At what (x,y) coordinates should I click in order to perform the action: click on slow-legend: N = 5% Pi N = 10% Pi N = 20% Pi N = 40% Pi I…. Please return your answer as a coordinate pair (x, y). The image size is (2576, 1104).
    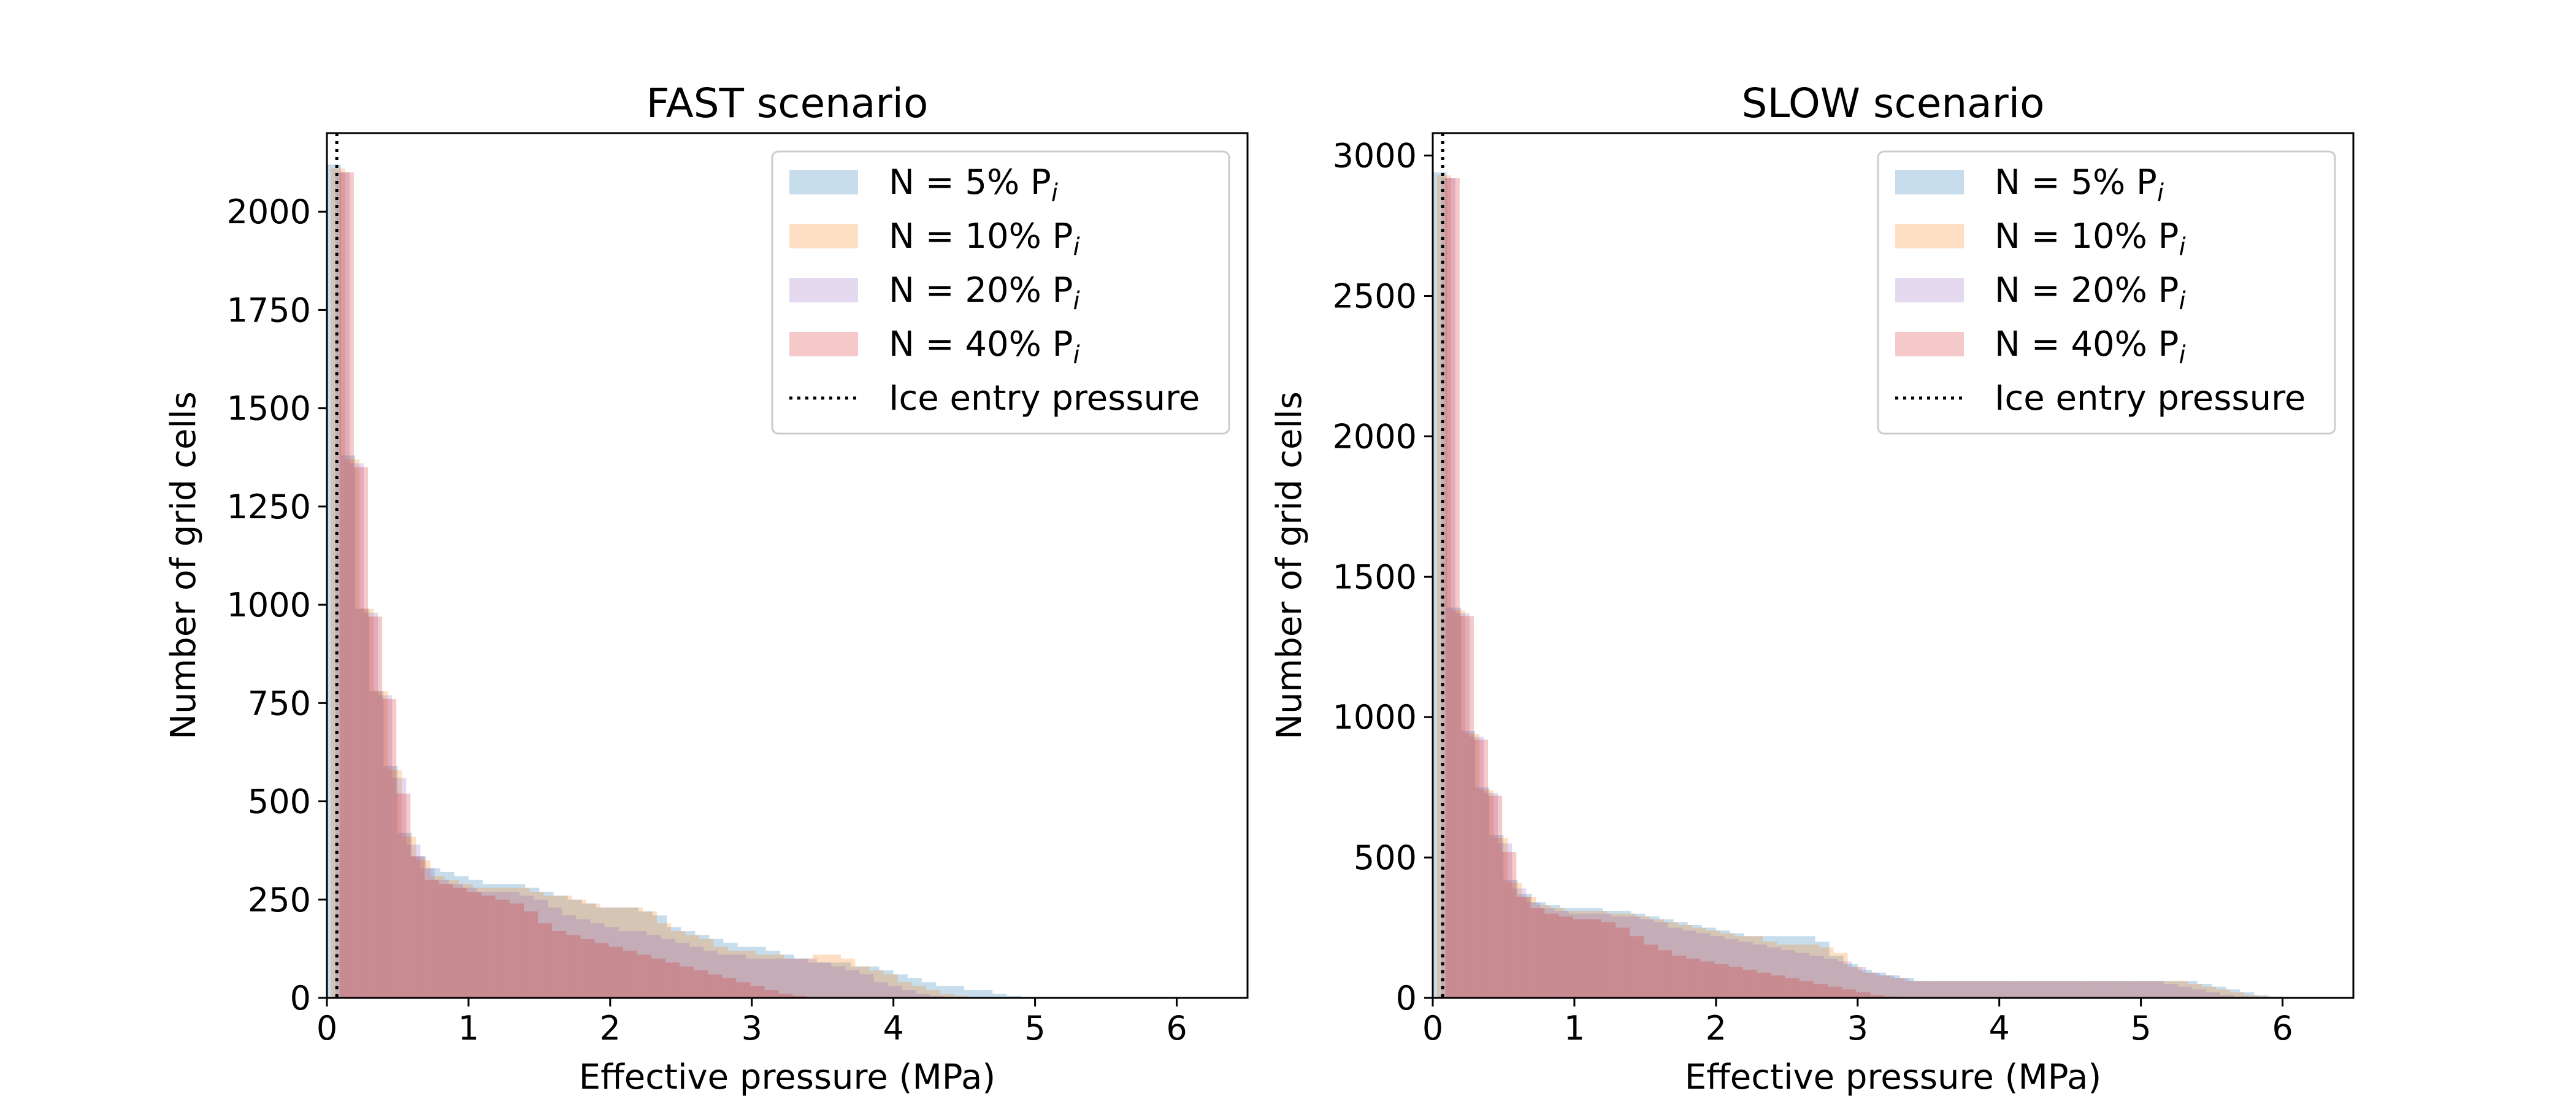
    Looking at the image, I should click on (2106, 292).